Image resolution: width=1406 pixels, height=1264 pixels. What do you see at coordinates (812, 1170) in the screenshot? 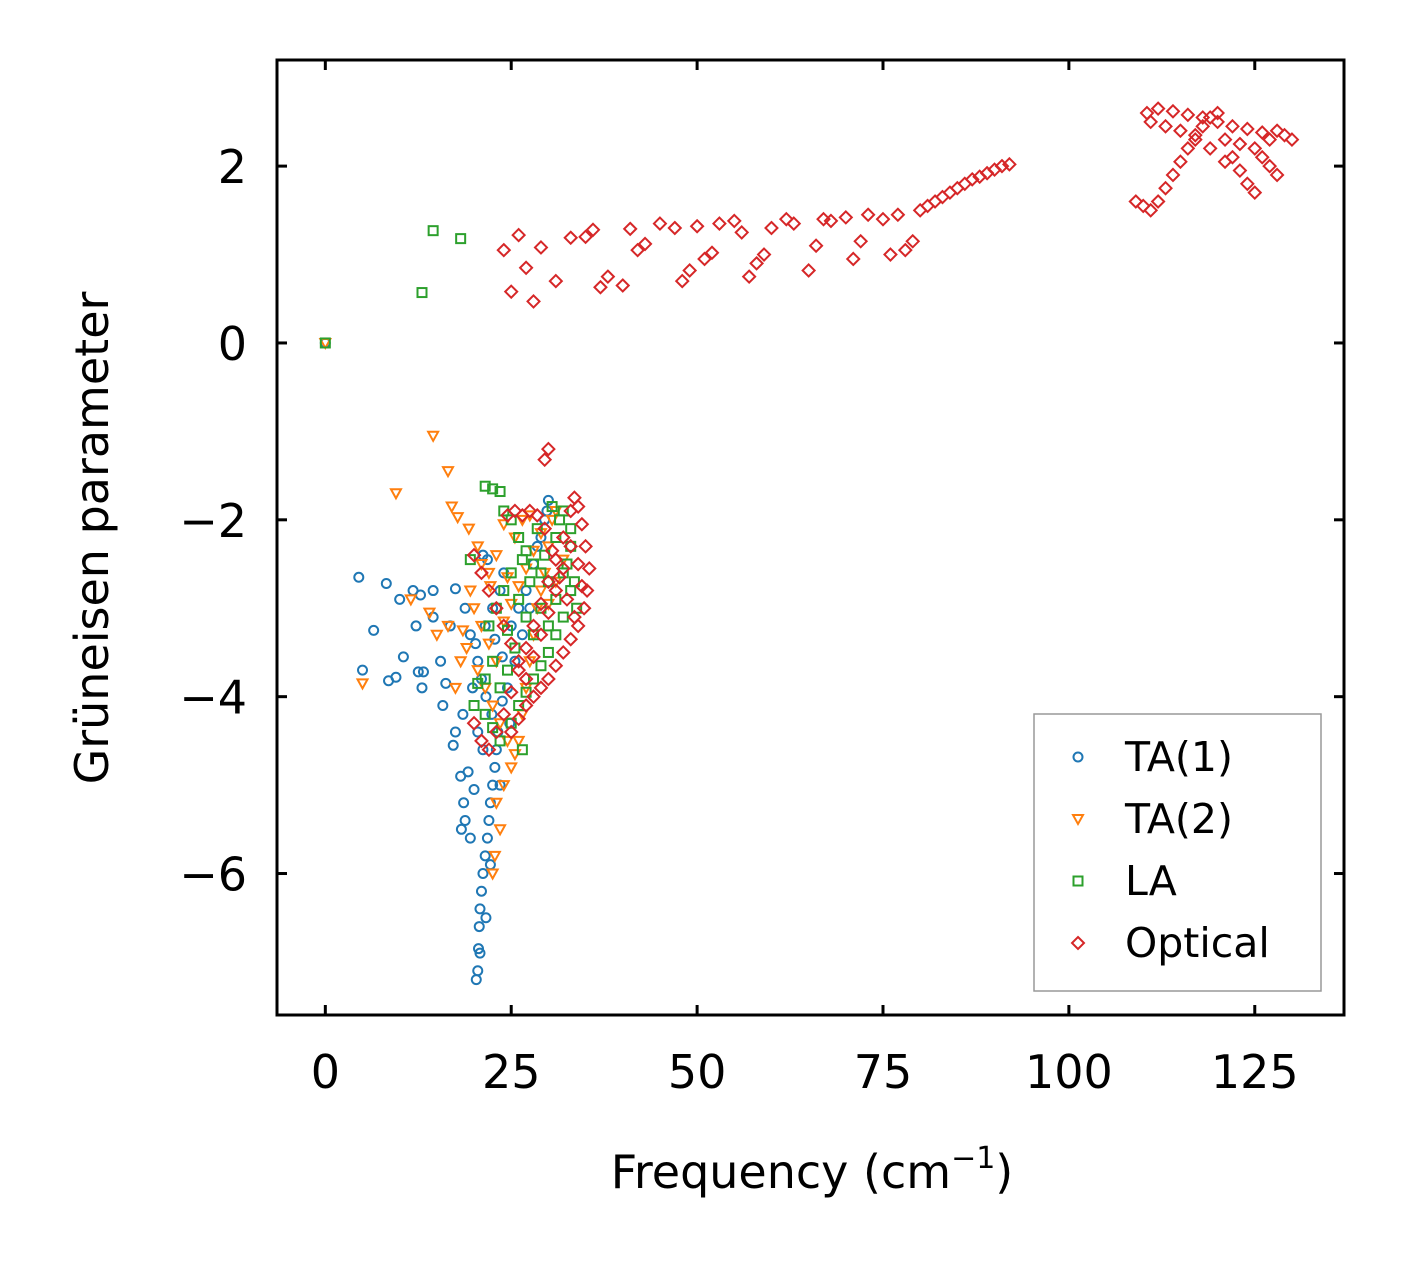
I see `x-axis-label: Frequency (cm−1)` at bounding box center [812, 1170].